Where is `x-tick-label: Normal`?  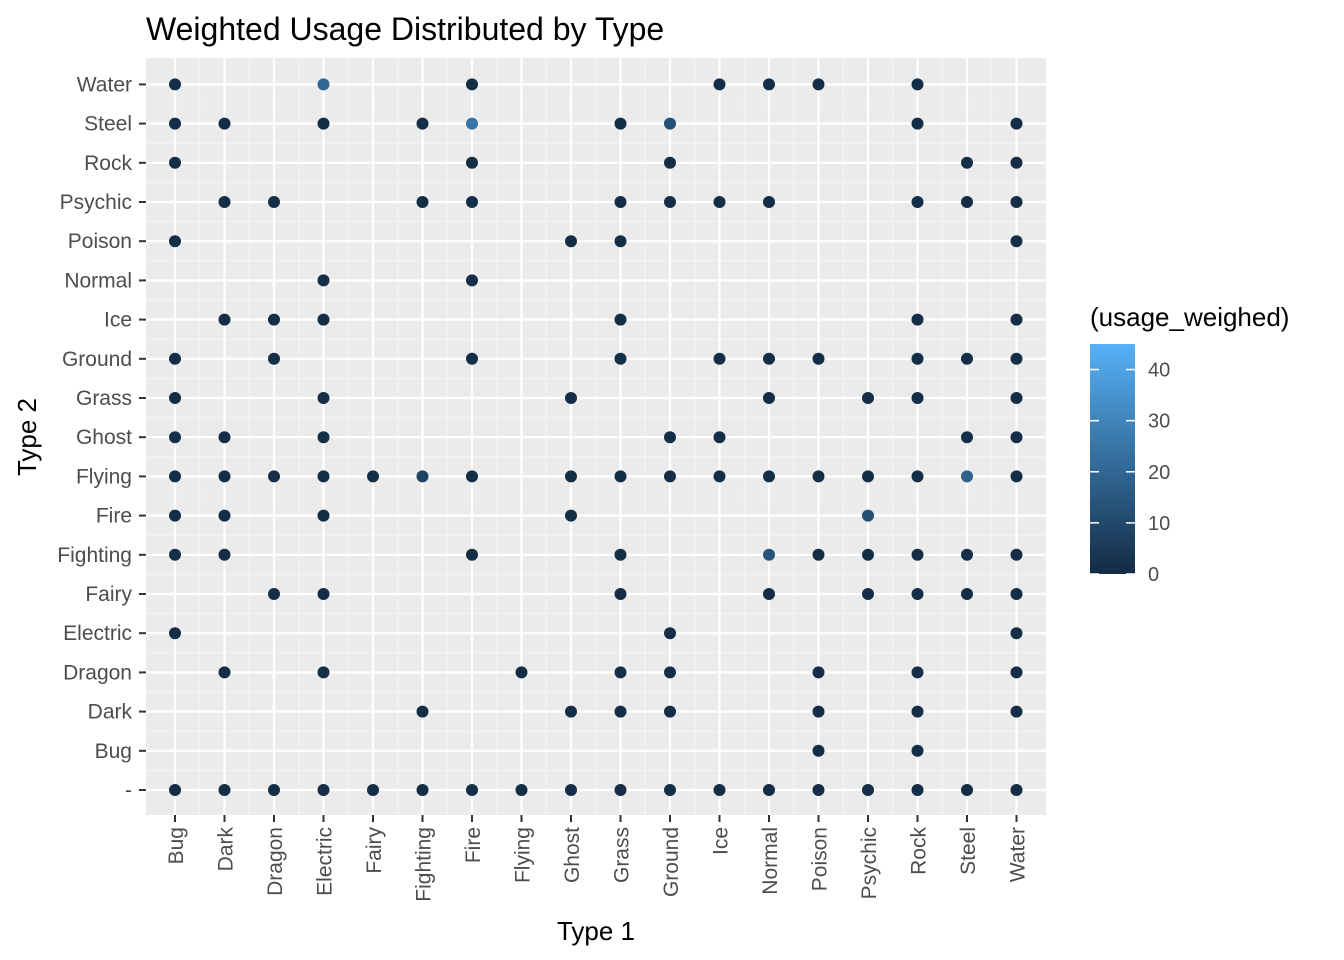 x-tick-label: Normal is located at coordinates (770, 861).